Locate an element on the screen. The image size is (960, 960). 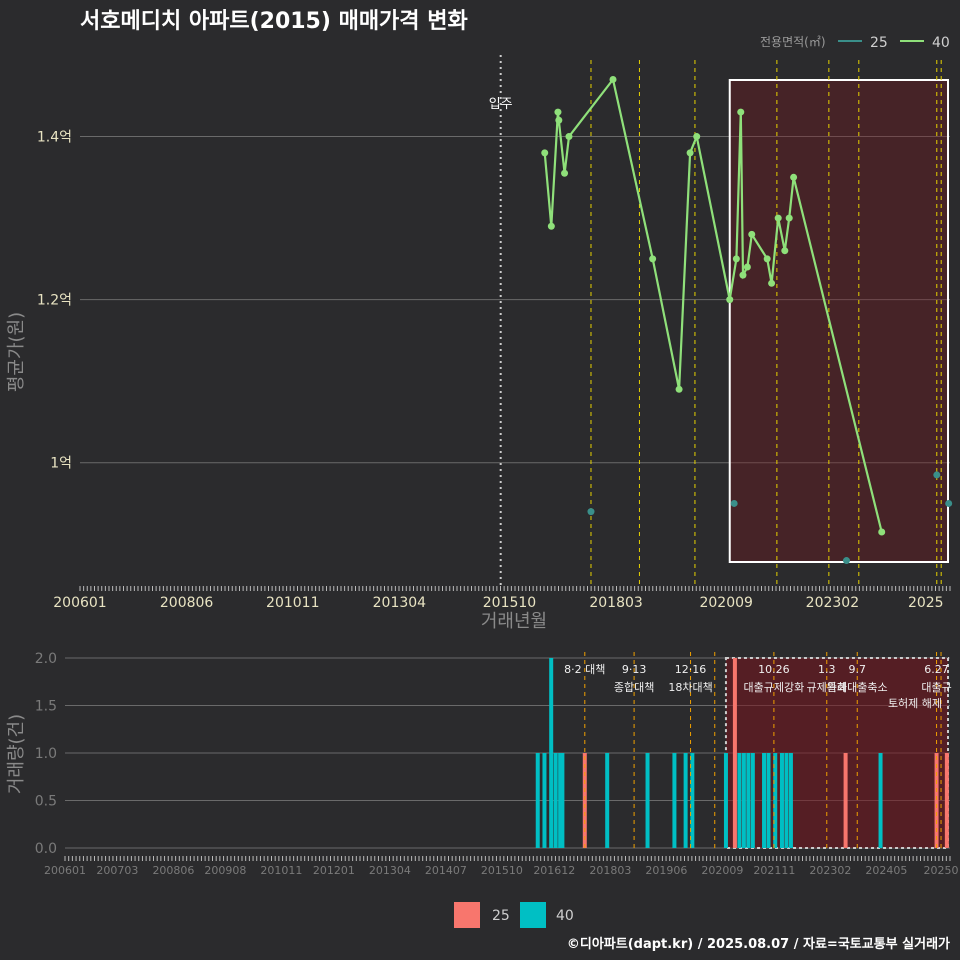
y-tick-label: 1.4억 is located at coordinates (54, 138).